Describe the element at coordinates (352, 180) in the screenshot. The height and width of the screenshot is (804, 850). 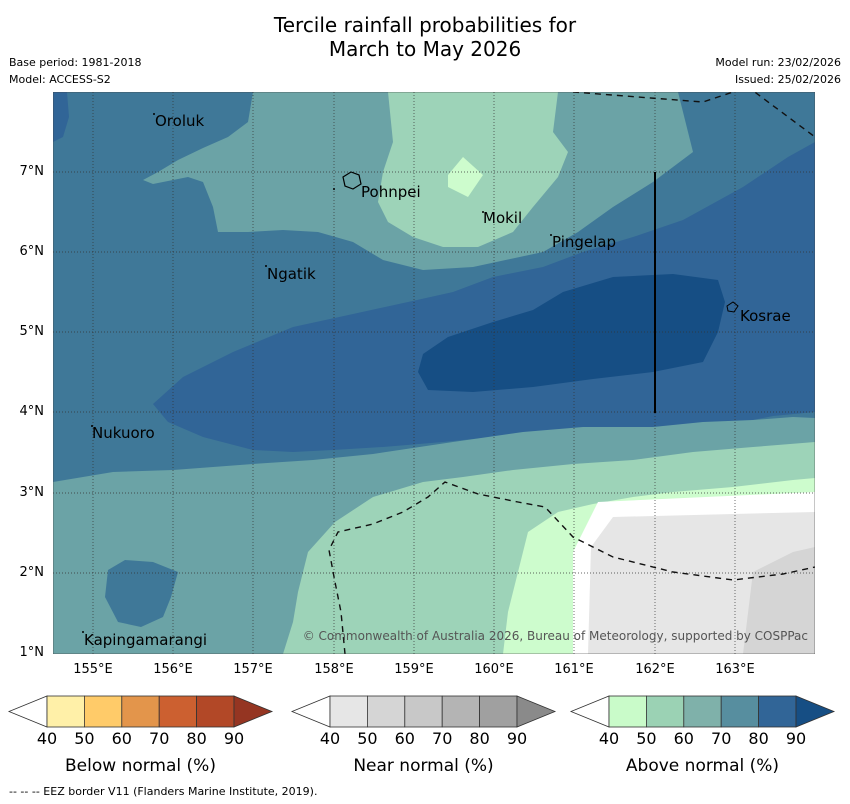
I see `pohnpei-island-icon` at that location.